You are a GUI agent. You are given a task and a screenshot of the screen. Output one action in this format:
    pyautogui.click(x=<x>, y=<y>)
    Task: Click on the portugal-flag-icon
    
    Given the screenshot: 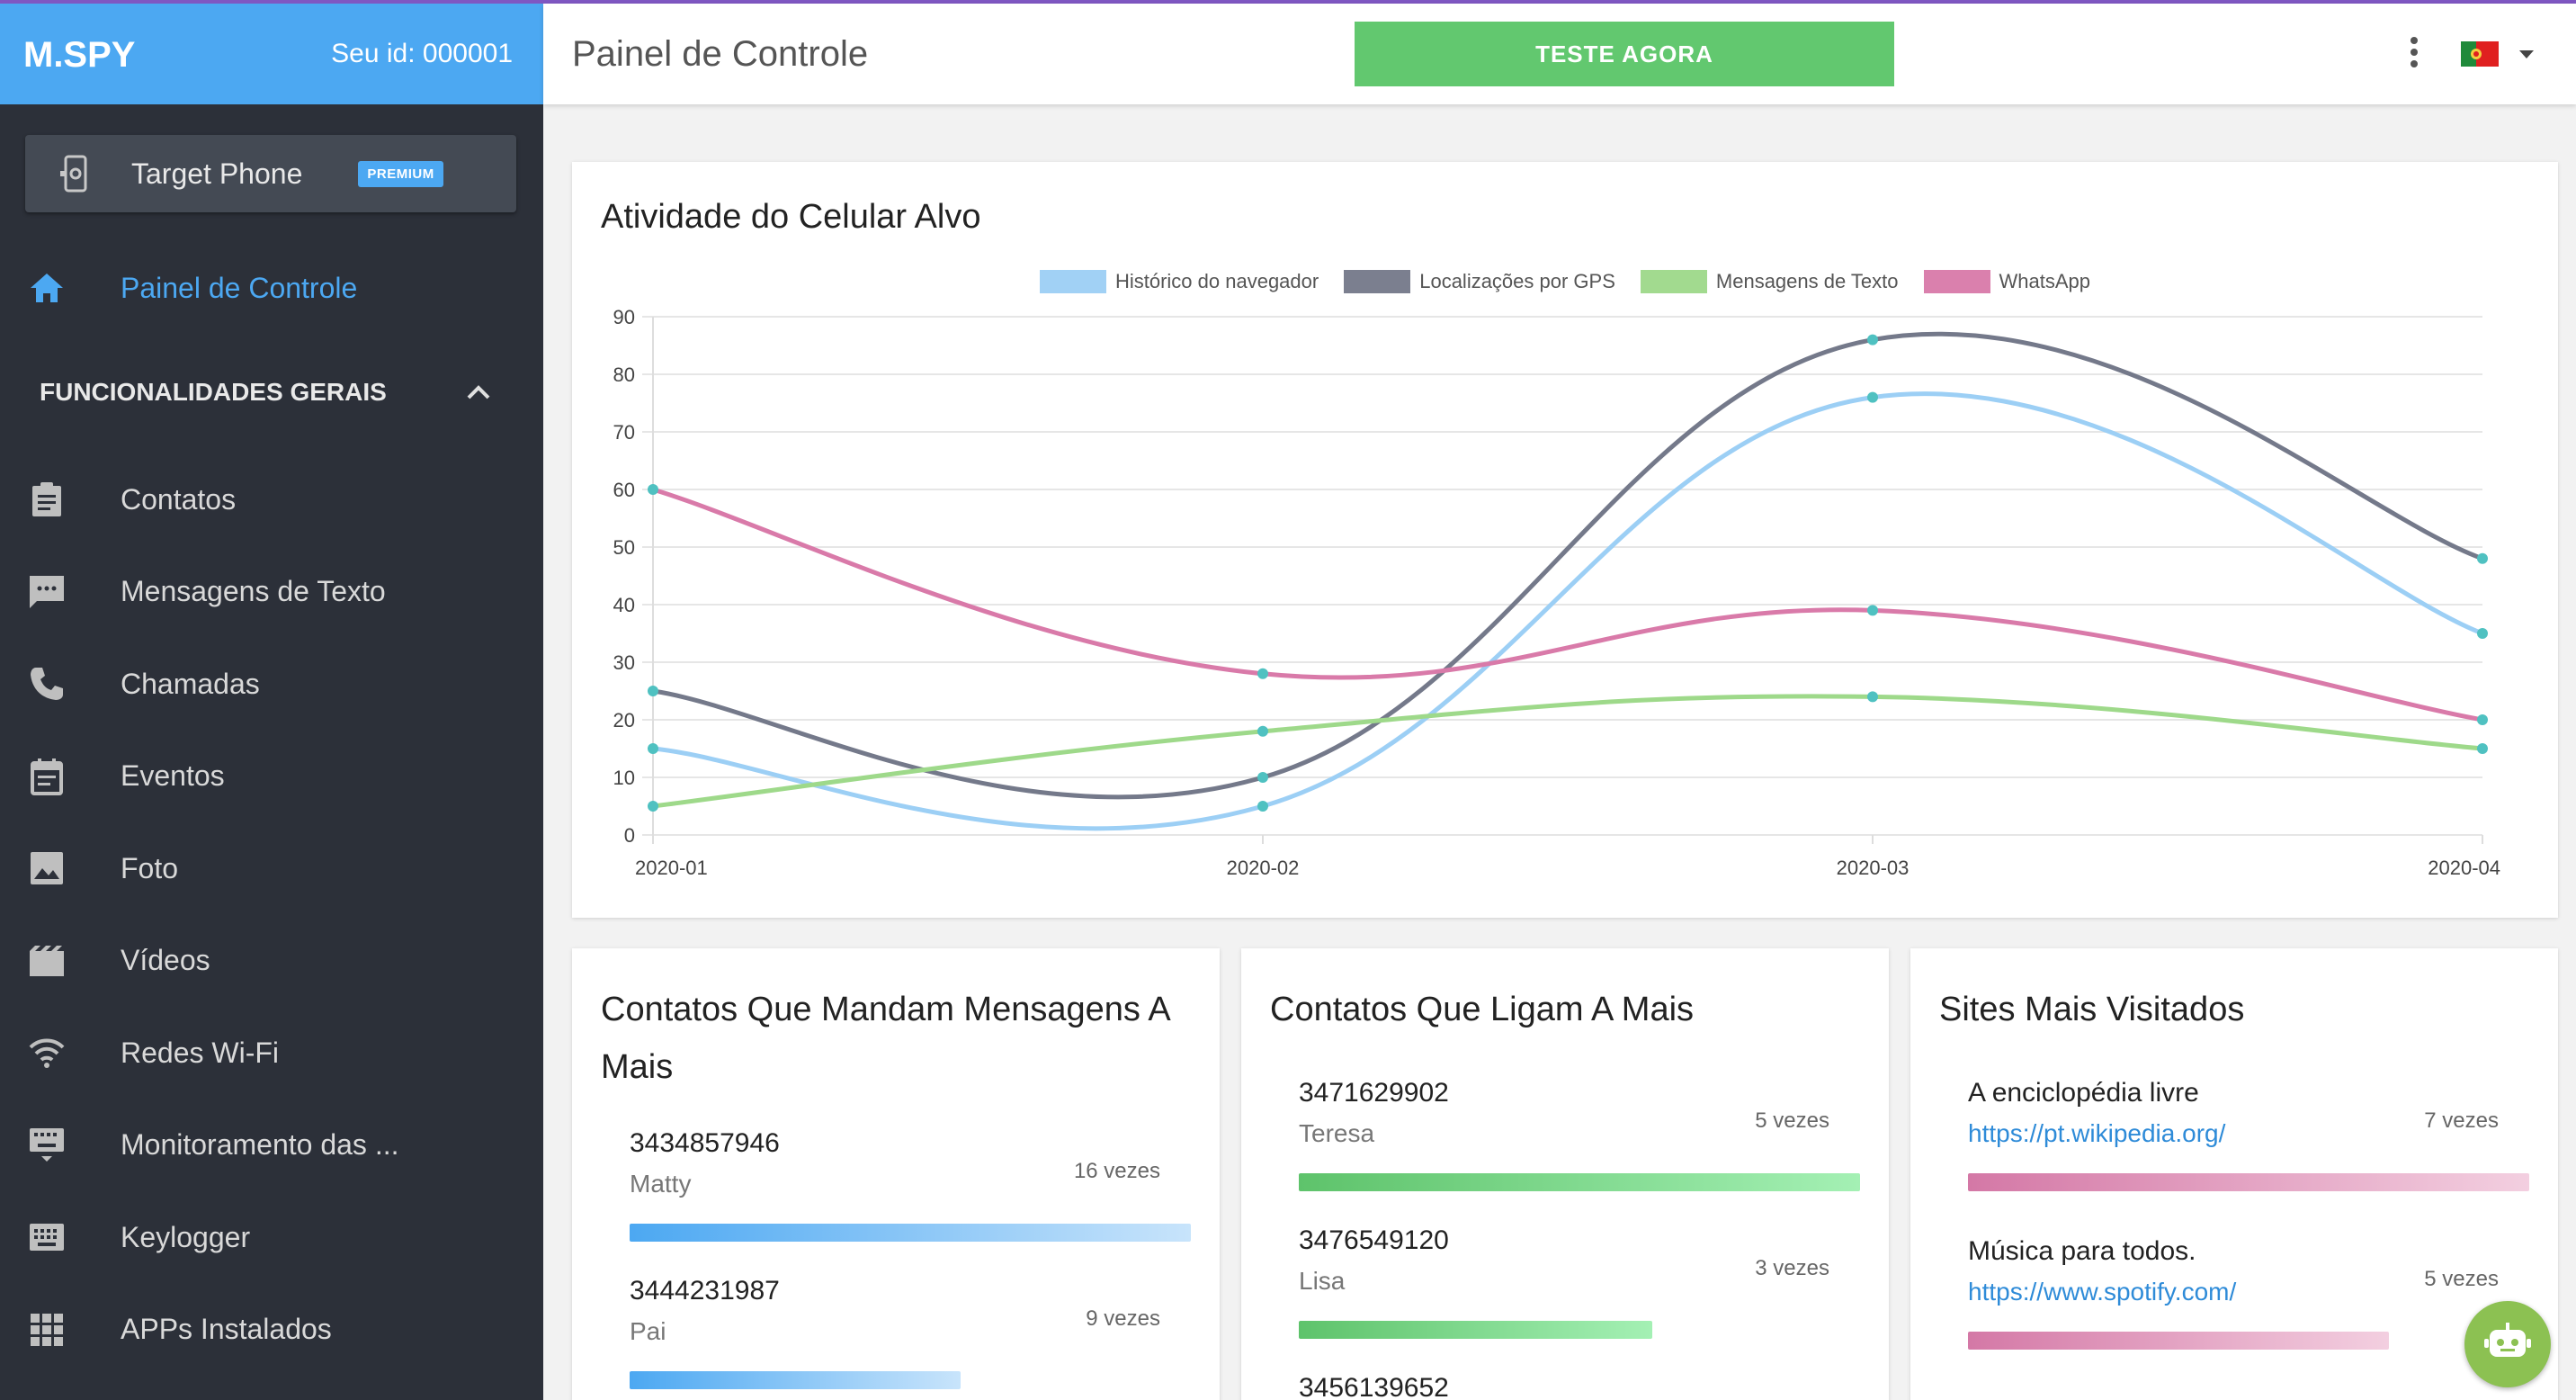 What is the action you would take?
    pyautogui.click(x=2480, y=54)
    